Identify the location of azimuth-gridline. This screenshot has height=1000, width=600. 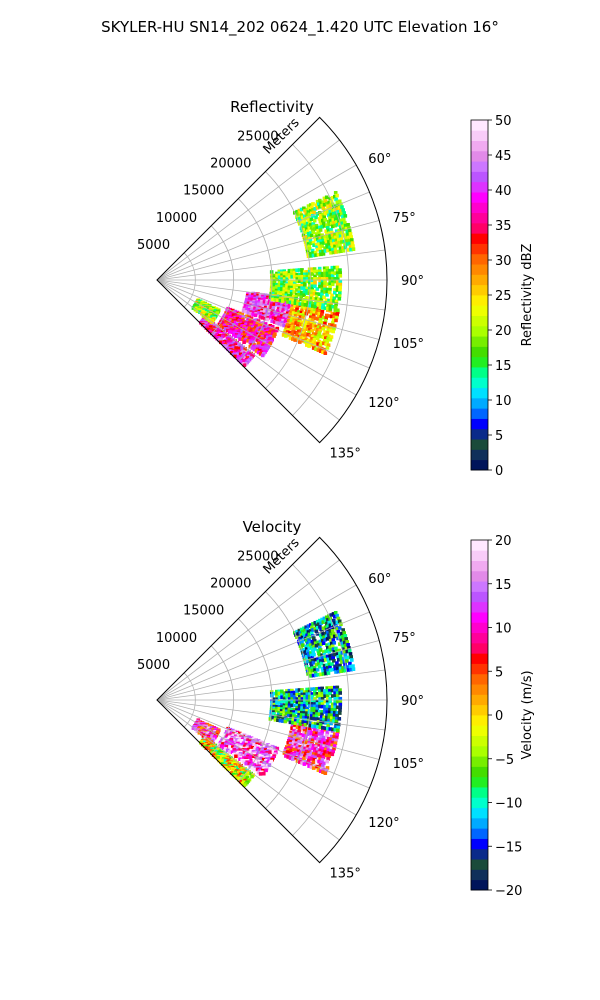
(271, 685).